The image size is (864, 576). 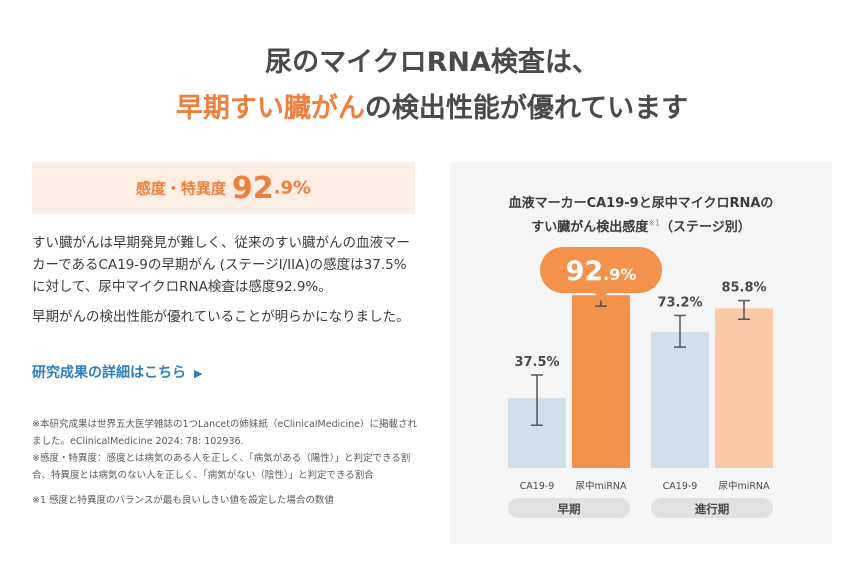 What do you see at coordinates (183, 500) in the screenshot?
I see `footnote-3: ※1 感度と特異度のバランスが最も良いしきい値を設定した場合の数値` at bounding box center [183, 500].